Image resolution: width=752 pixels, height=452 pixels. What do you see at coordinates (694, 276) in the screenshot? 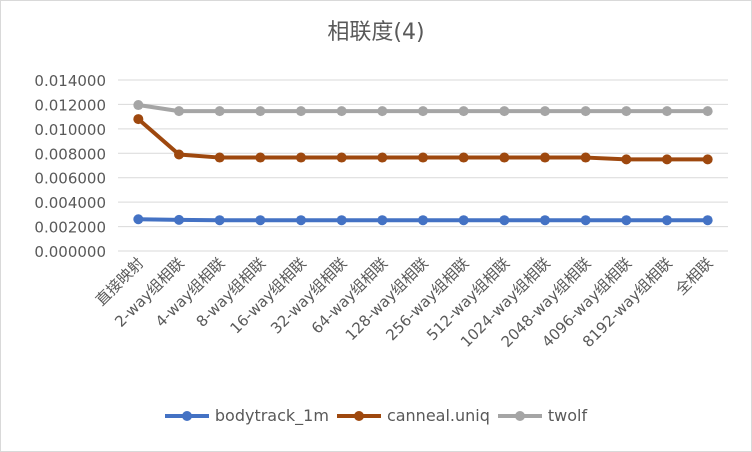
I see `x-tick-label: 全相联` at bounding box center [694, 276].